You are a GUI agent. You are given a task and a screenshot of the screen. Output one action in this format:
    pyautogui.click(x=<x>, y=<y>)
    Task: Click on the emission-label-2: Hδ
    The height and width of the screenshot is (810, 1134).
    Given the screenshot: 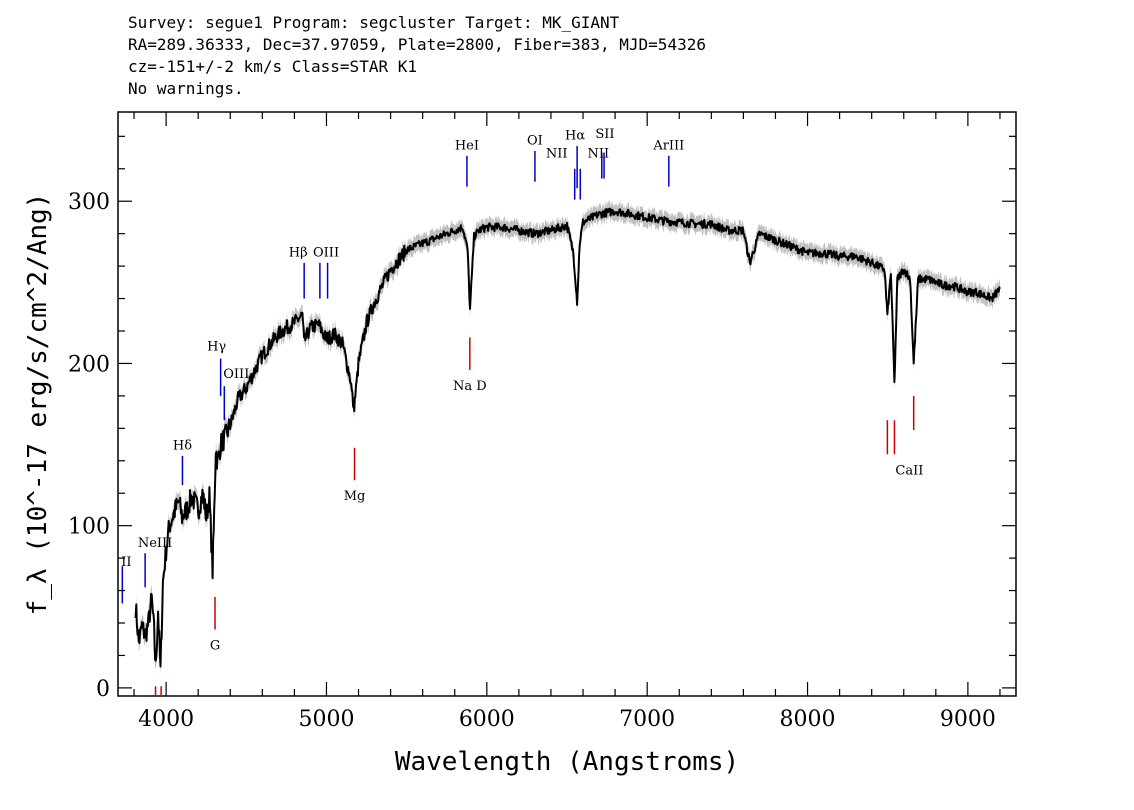 What is the action you would take?
    pyautogui.click(x=182, y=445)
    